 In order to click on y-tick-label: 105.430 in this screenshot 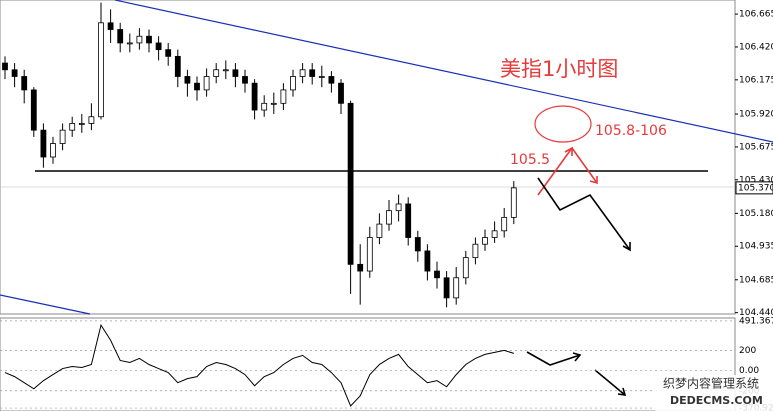, I will do `click(756, 180)`.